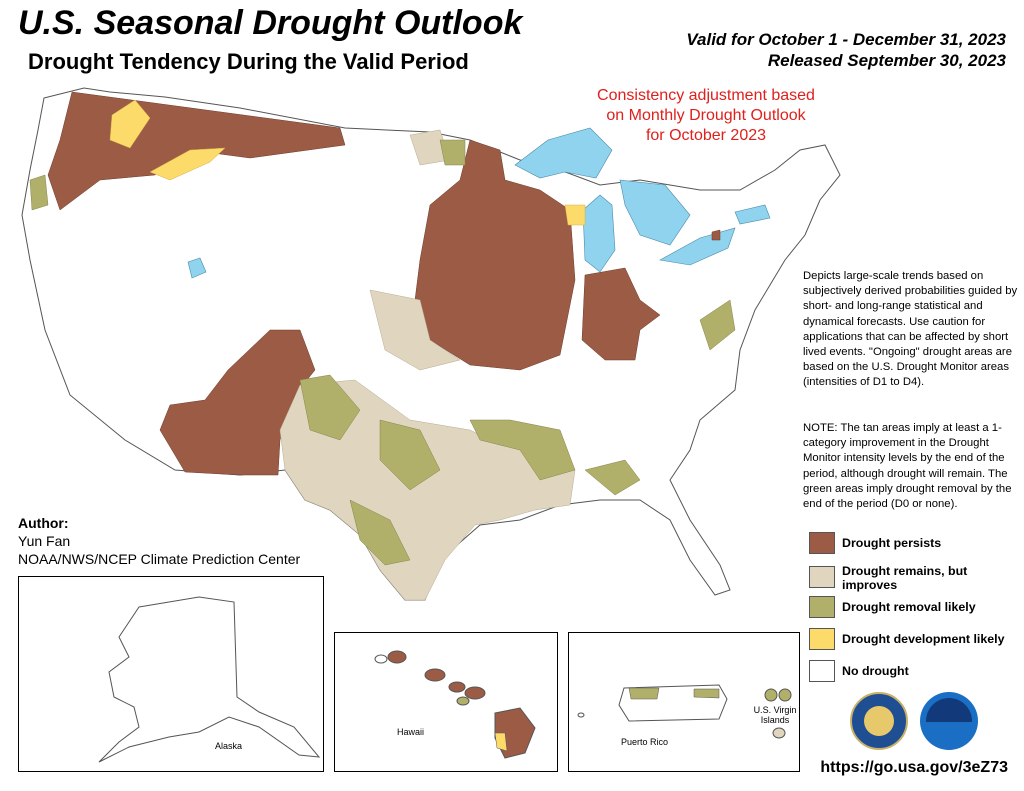  I want to click on legend-swatch-persists, so click(822, 543).